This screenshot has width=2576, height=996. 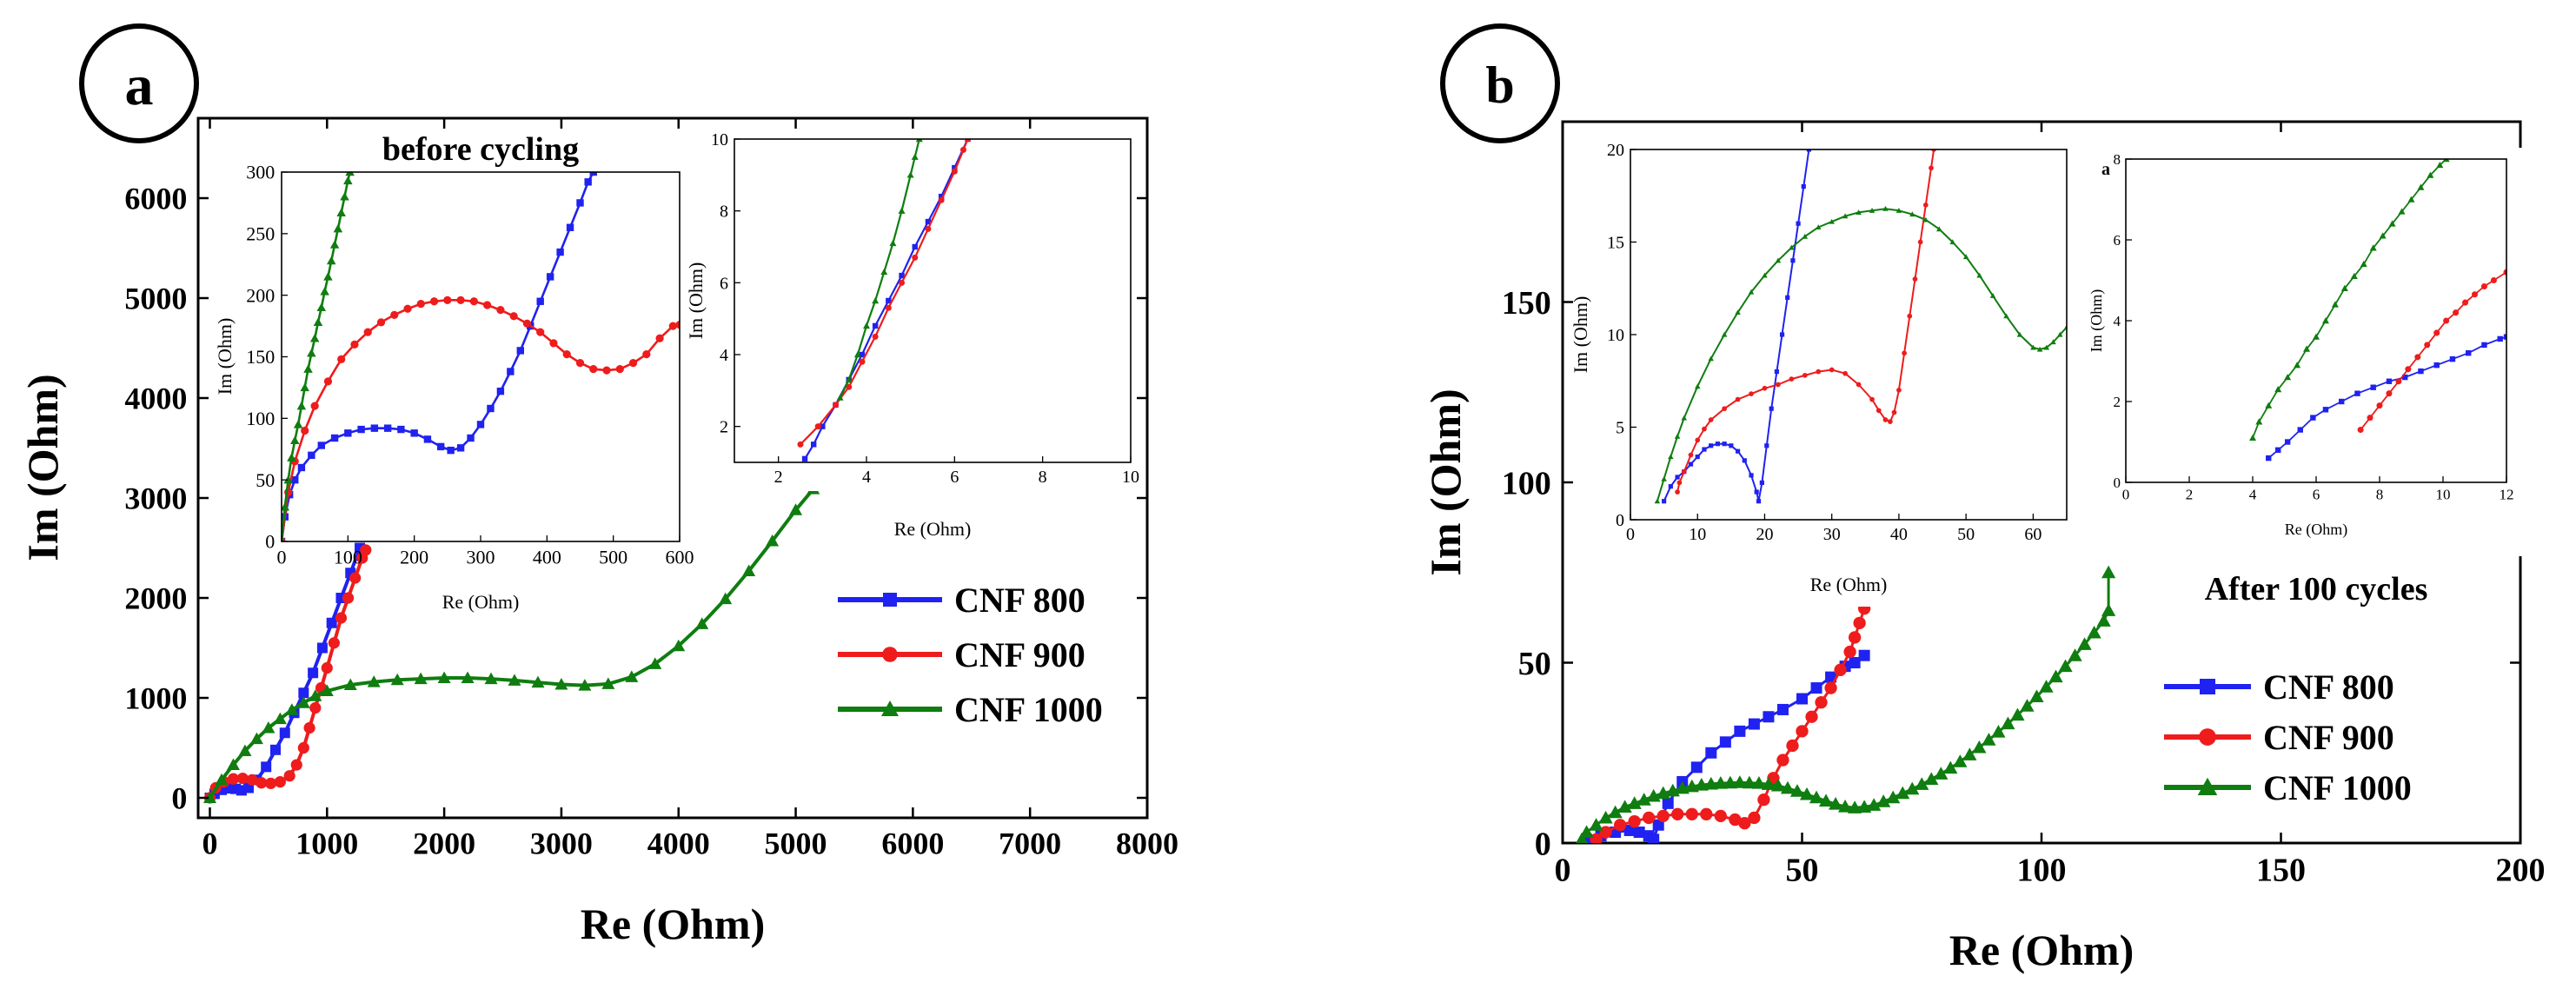 I want to click on a-main-xtick-label-5000: 5000, so click(x=796, y=843).